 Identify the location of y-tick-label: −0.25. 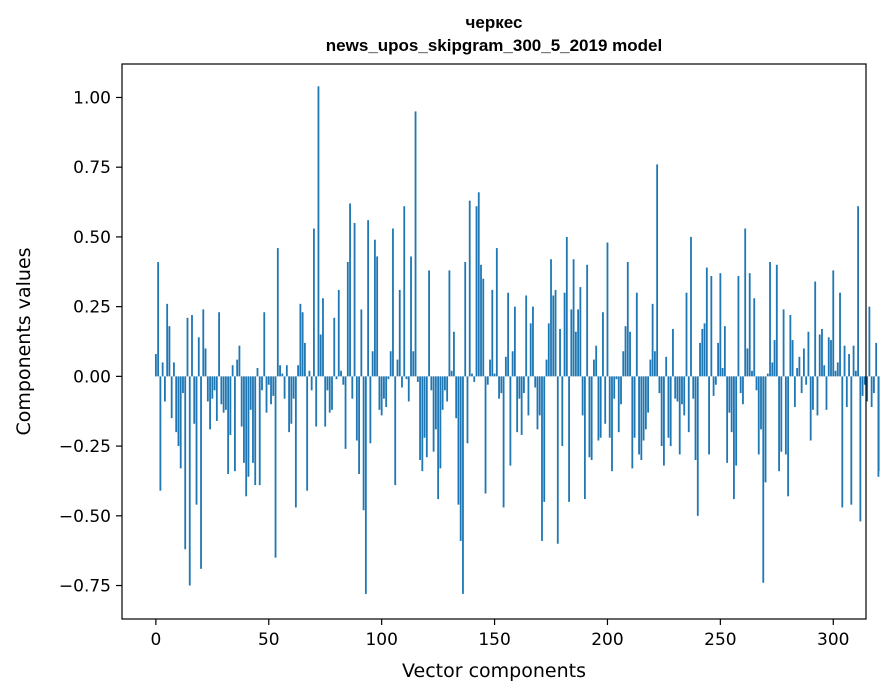
(85, 447).